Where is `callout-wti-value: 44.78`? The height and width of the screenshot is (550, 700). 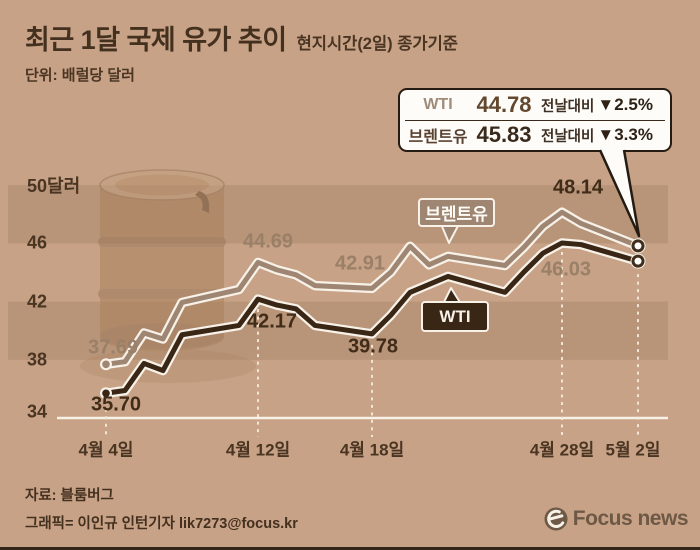 callout-wti-value: 44.78 is located at coordinates (504, 104).